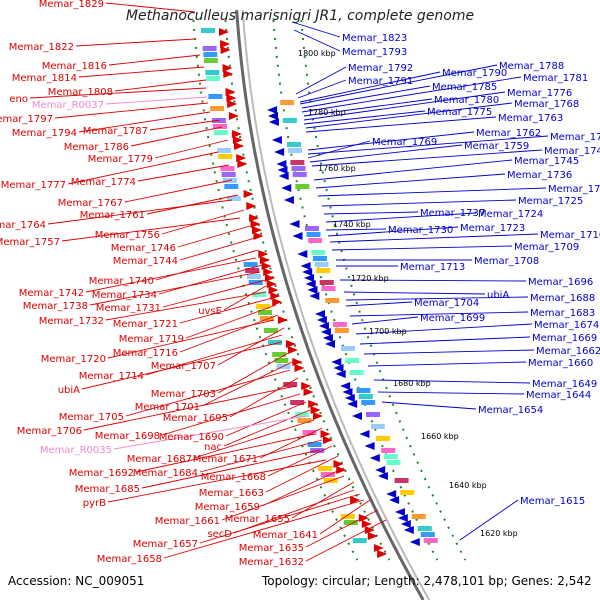 The height and width of the screenshot is (600, 600). Describe the element at coordinates (566, 325) in the screenshot. I see `right-gene-label: Memar_1674` at that location.